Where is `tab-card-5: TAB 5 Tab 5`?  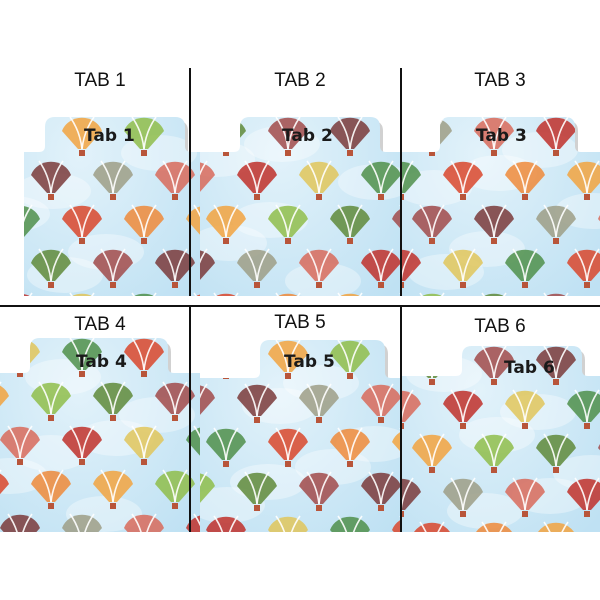 tab-card-5: TAB 5 Tab 5 is located at coordinates (300, 414).